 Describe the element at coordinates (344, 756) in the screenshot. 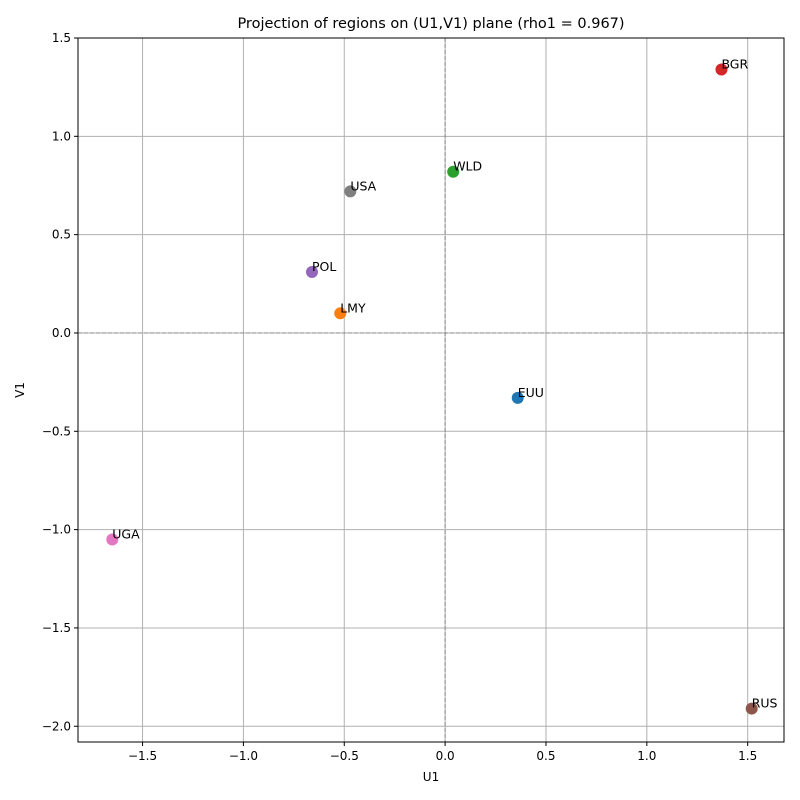

I see `x-tick-label: −0.5` at that location.